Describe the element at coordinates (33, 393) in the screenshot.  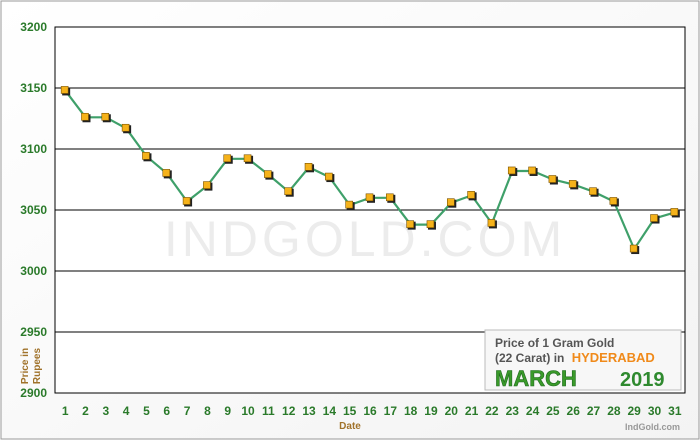
I see `y-tick-label: 2900` at that location.